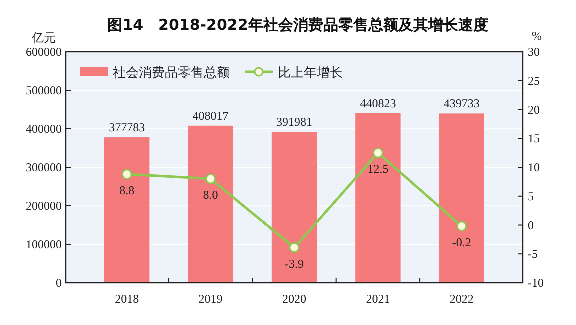 This screenshot has height=325, width=576. What do you see at coordinates (531, 225) in the screenshot?
I see `y2-tick-label: 0` at bounding box center [531, 225].